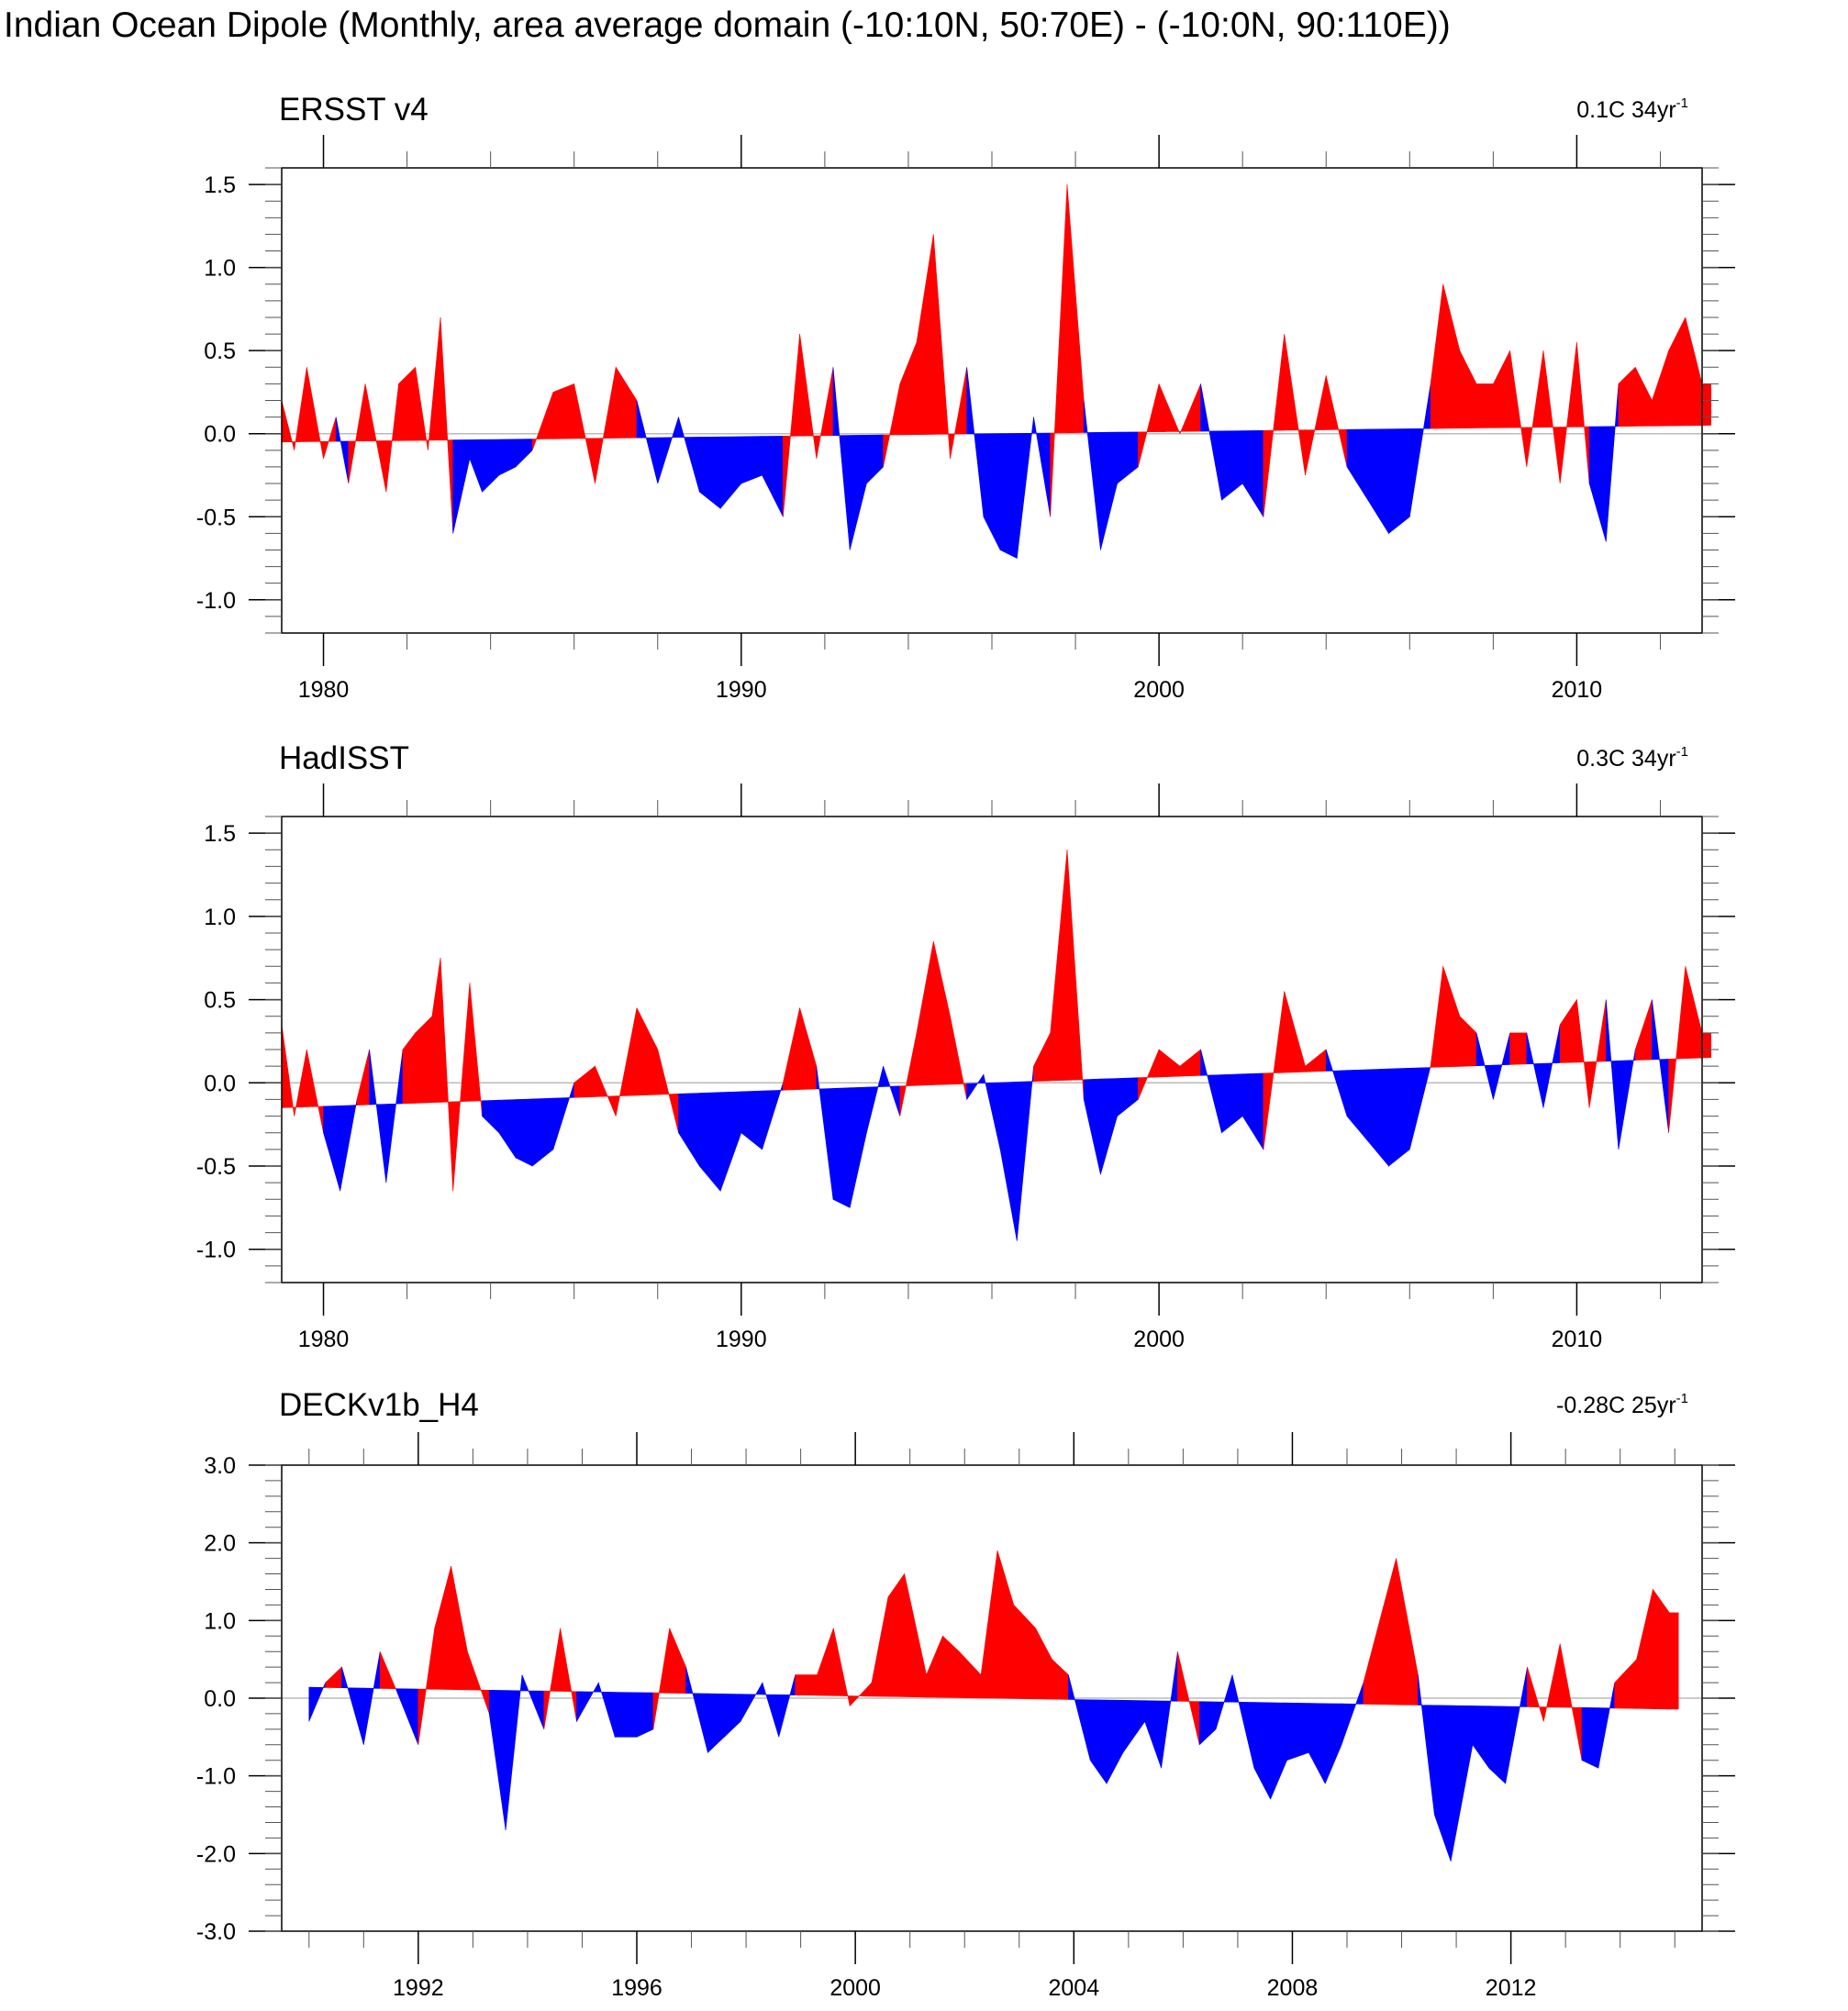 This screenshot has height=2011, width=1848. Describe the element at coordinates (418, 1988) in the screenshot. I see `panel-3-xtick-label: 1992` at that location.